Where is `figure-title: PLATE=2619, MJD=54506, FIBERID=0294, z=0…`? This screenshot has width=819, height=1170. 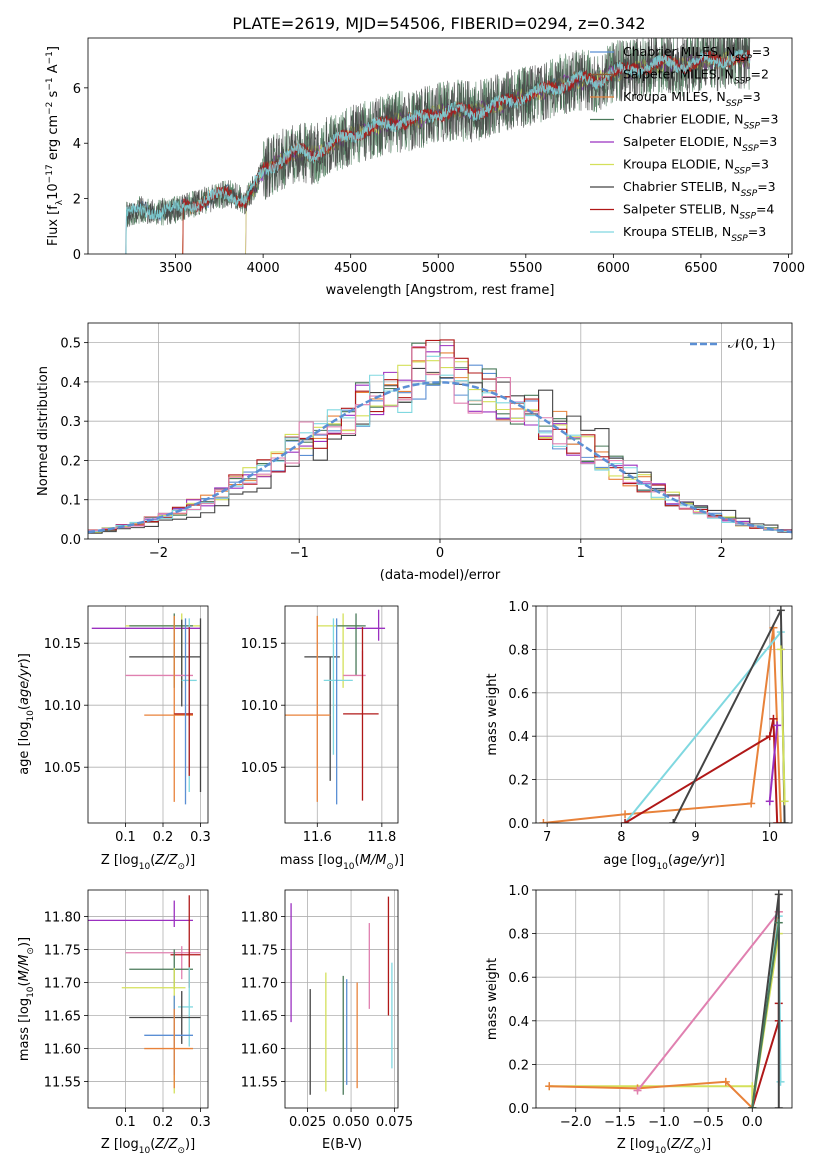 figure-title: PLATE=2619, MJD=54506, FIBERID=0294, z=0… is located at coordinates (438, 23).